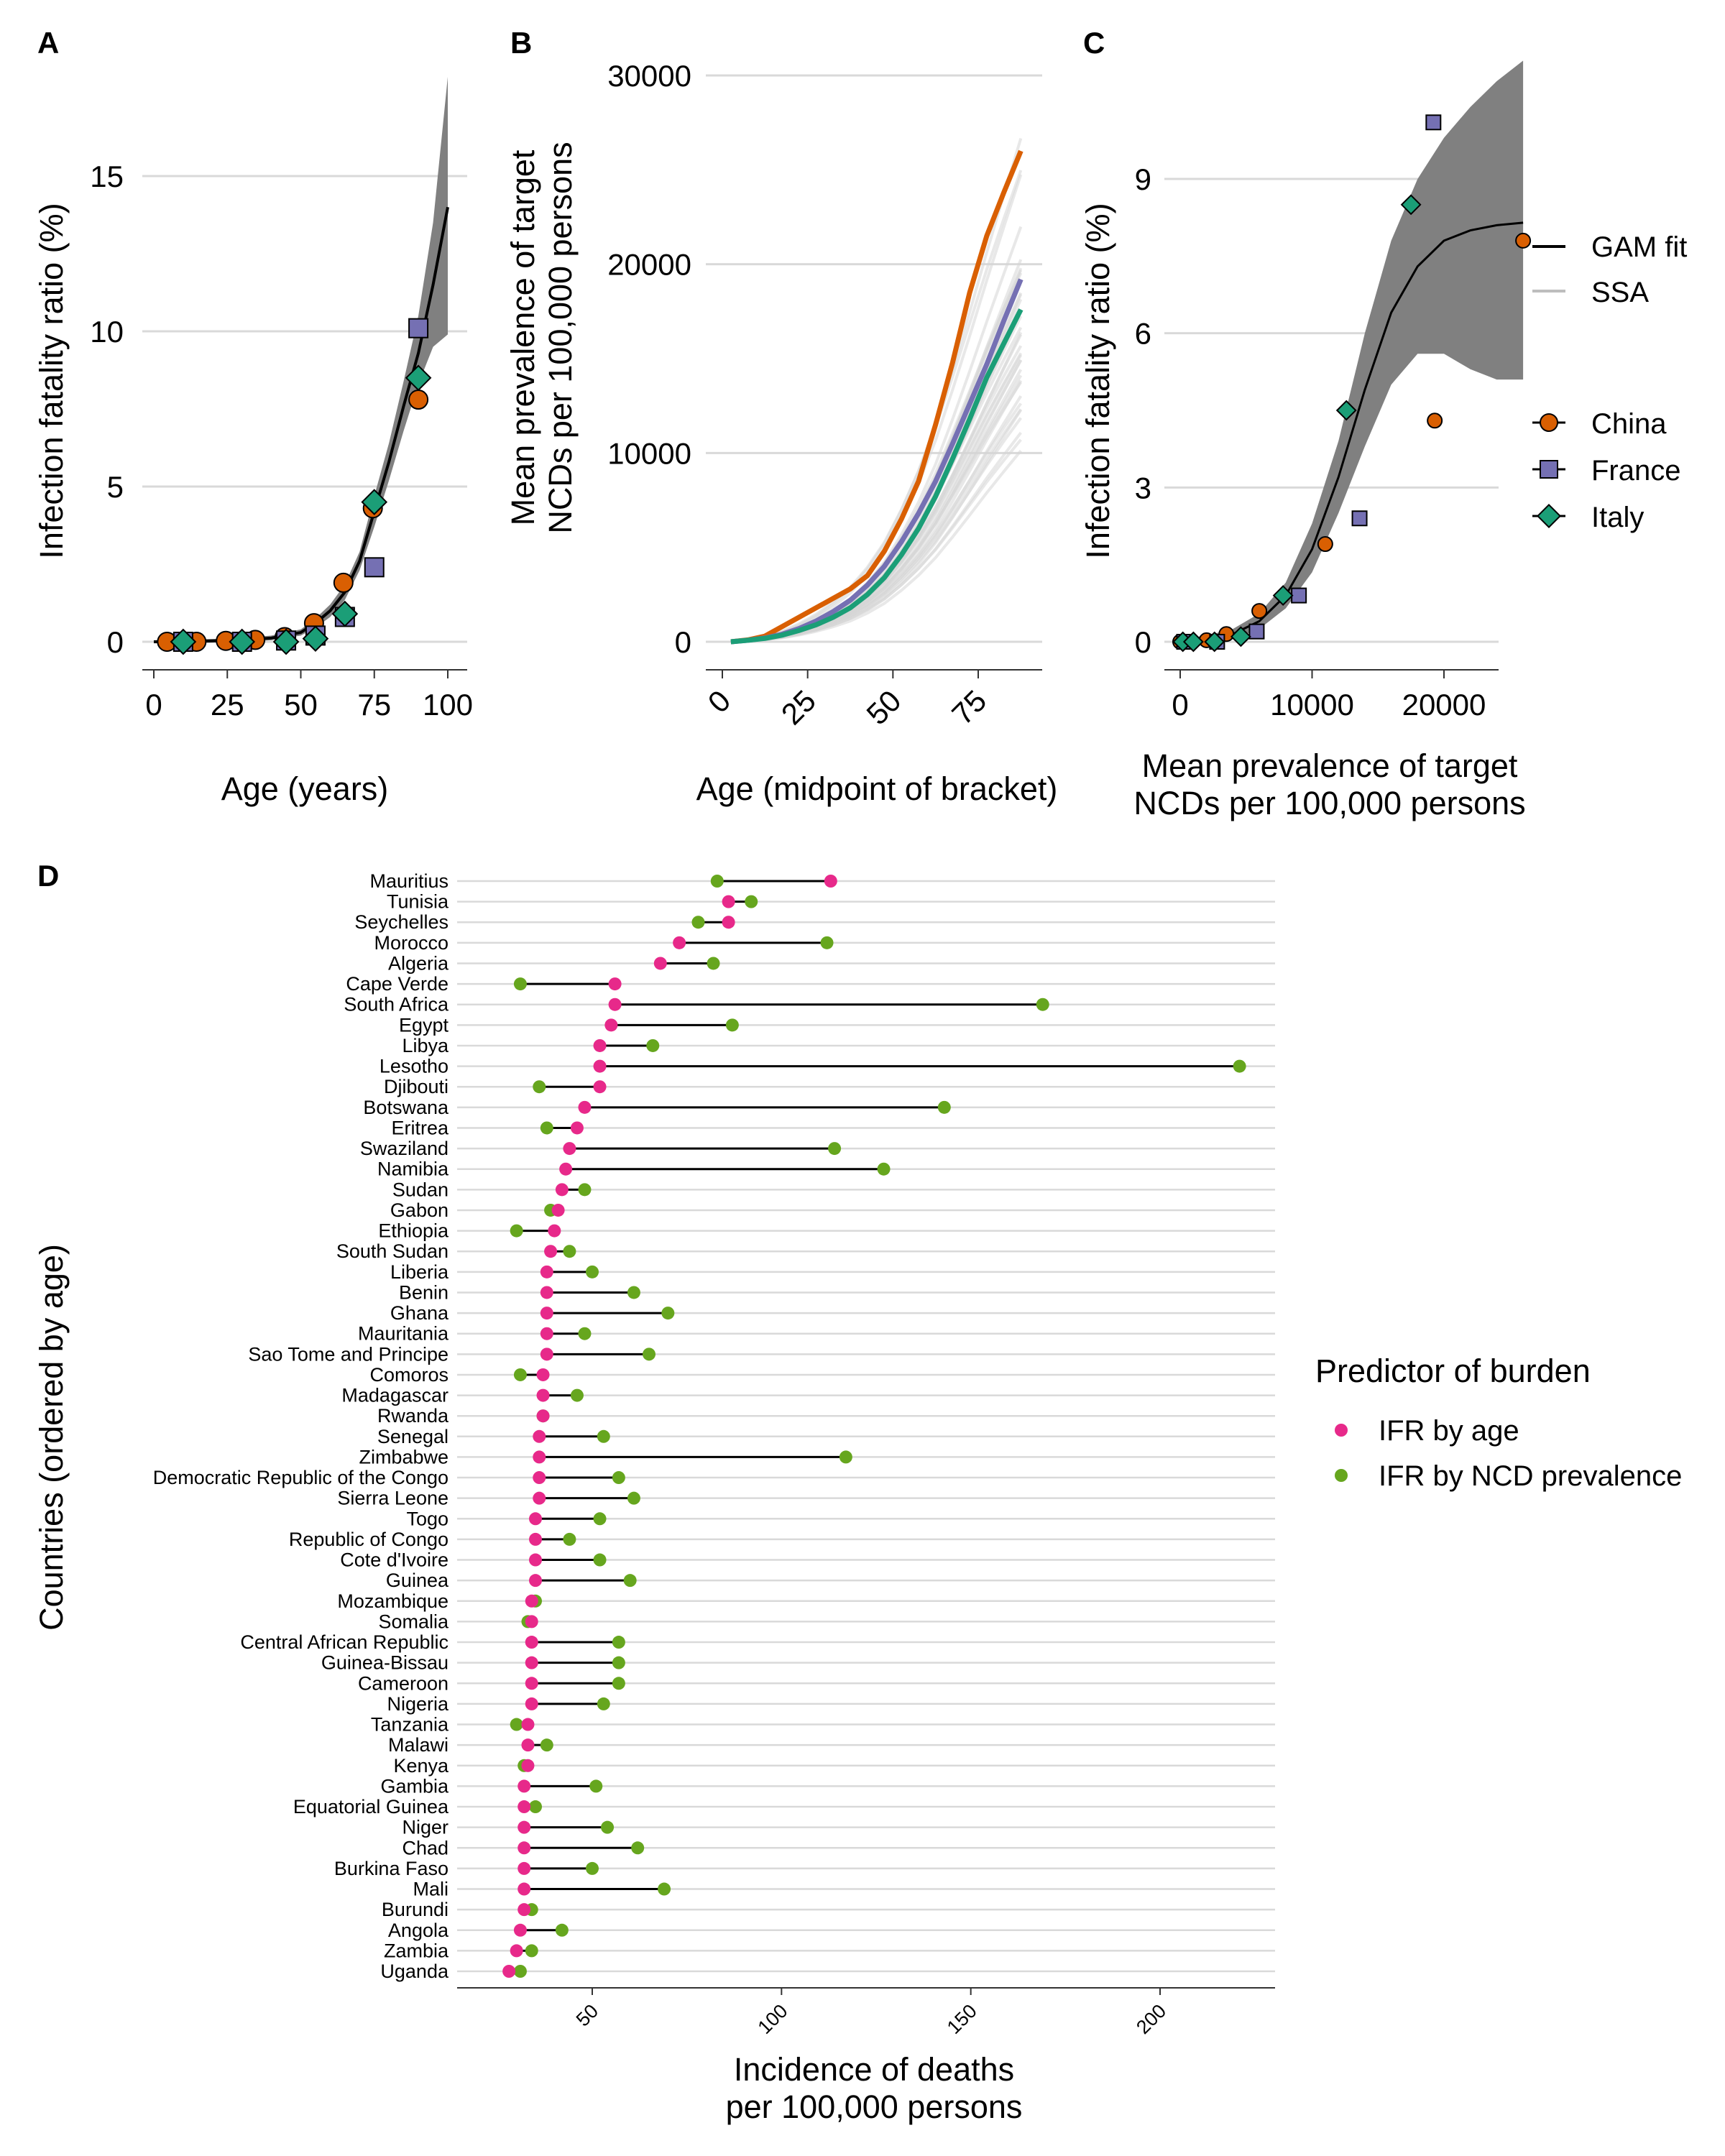  What do you see at coordinates (115, 487) in the screenshot?
I see `panel-a-y-tick-label: 5` at bounding box center [115, 487].